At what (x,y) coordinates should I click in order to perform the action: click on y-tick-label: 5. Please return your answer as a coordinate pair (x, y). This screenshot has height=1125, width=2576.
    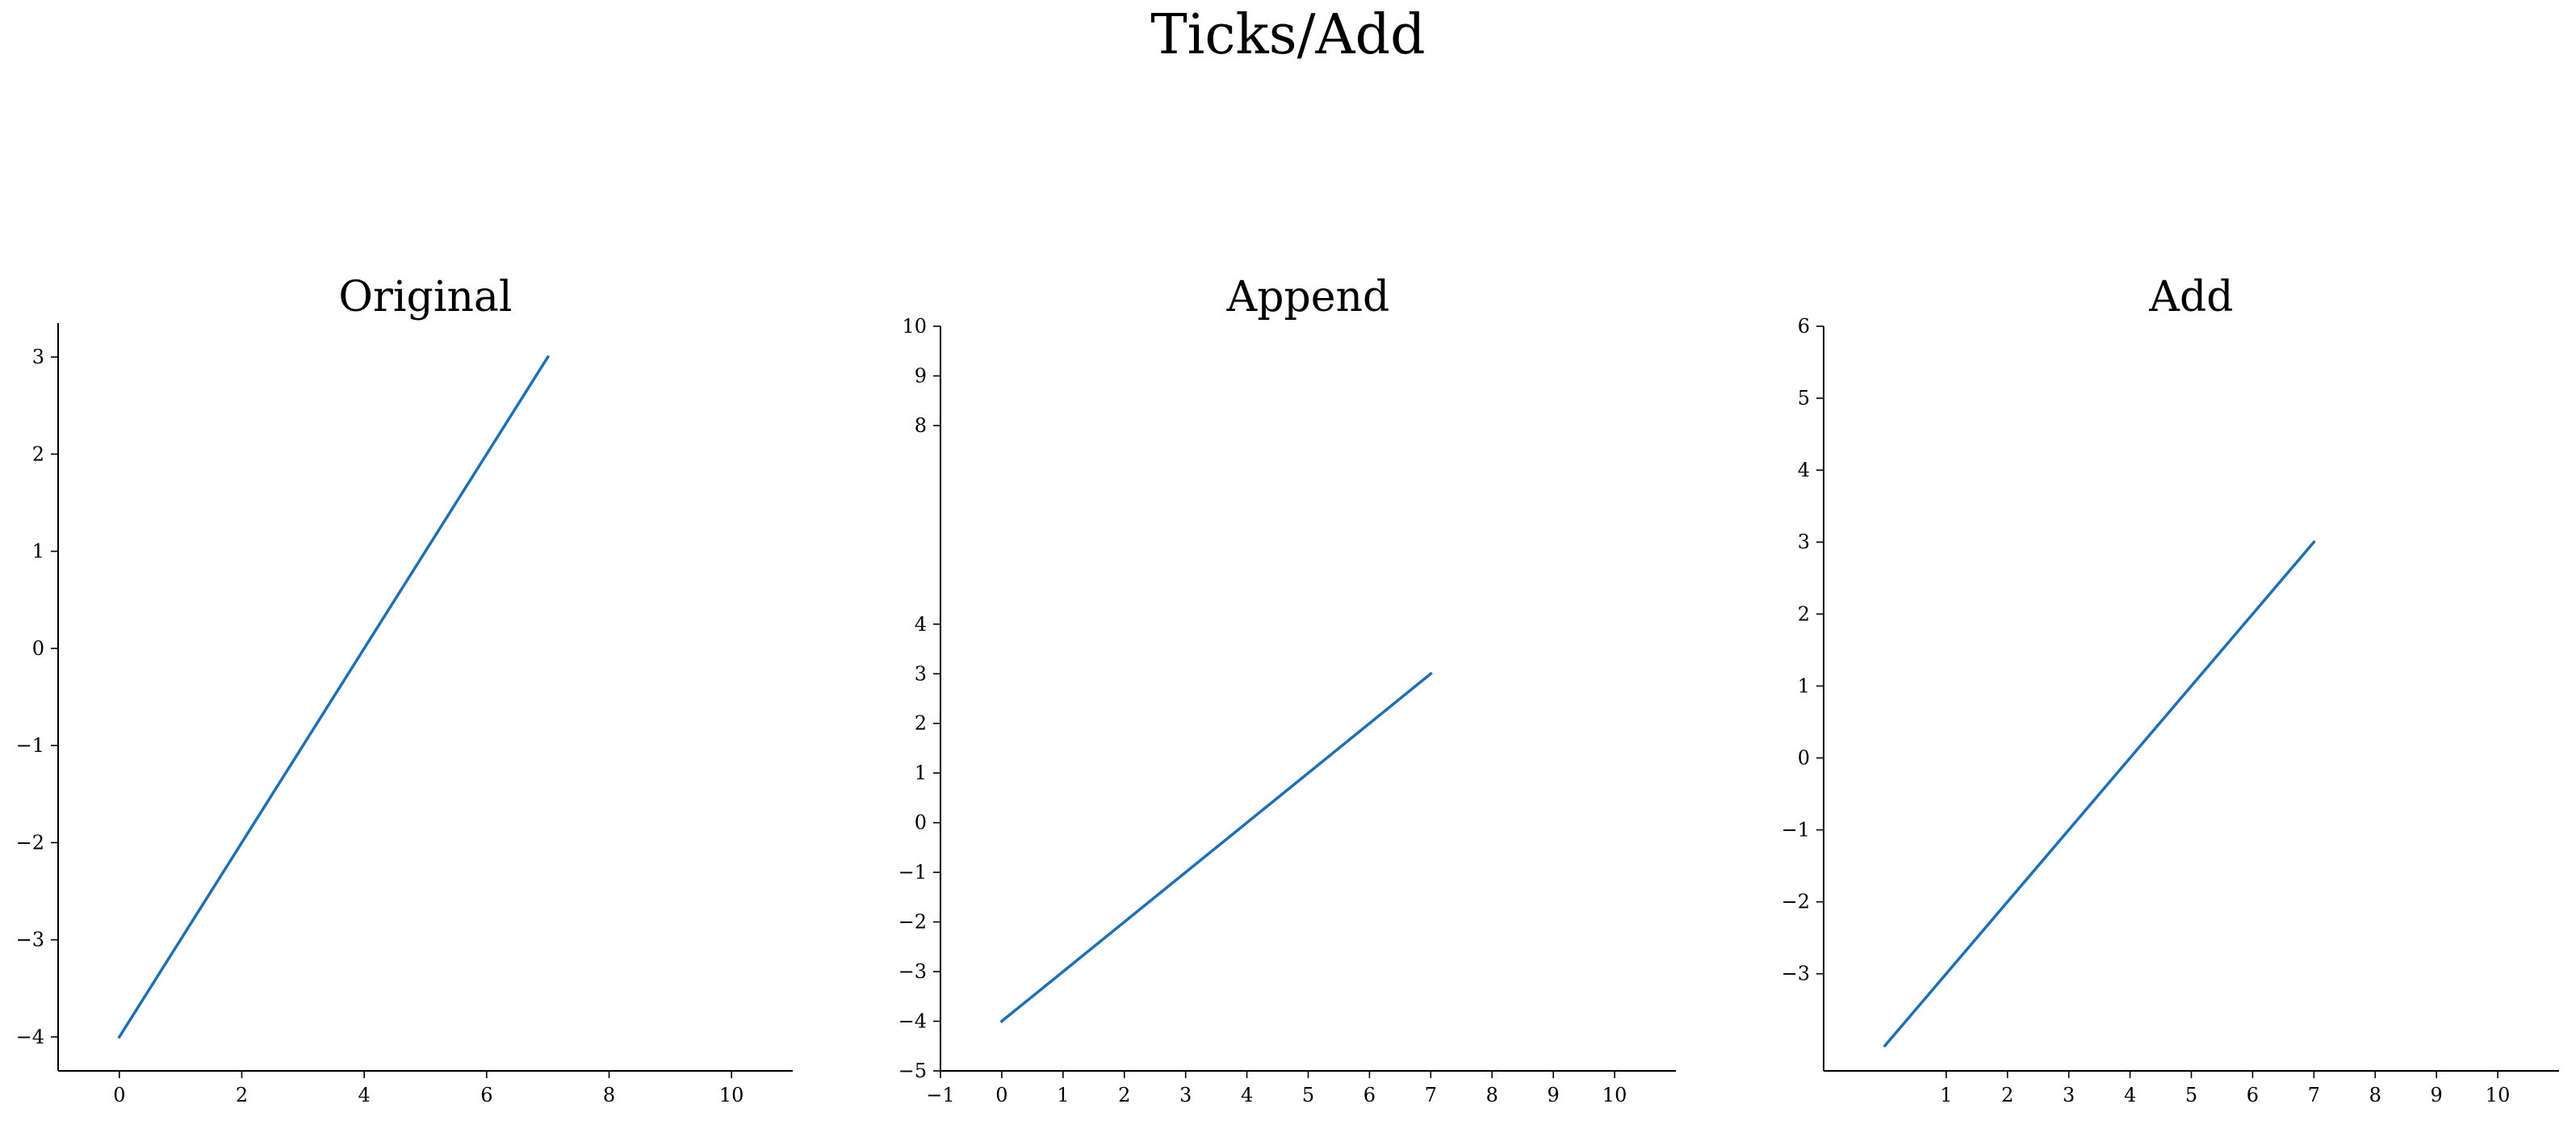
    Looking at the image, I should click on (1804, 398).